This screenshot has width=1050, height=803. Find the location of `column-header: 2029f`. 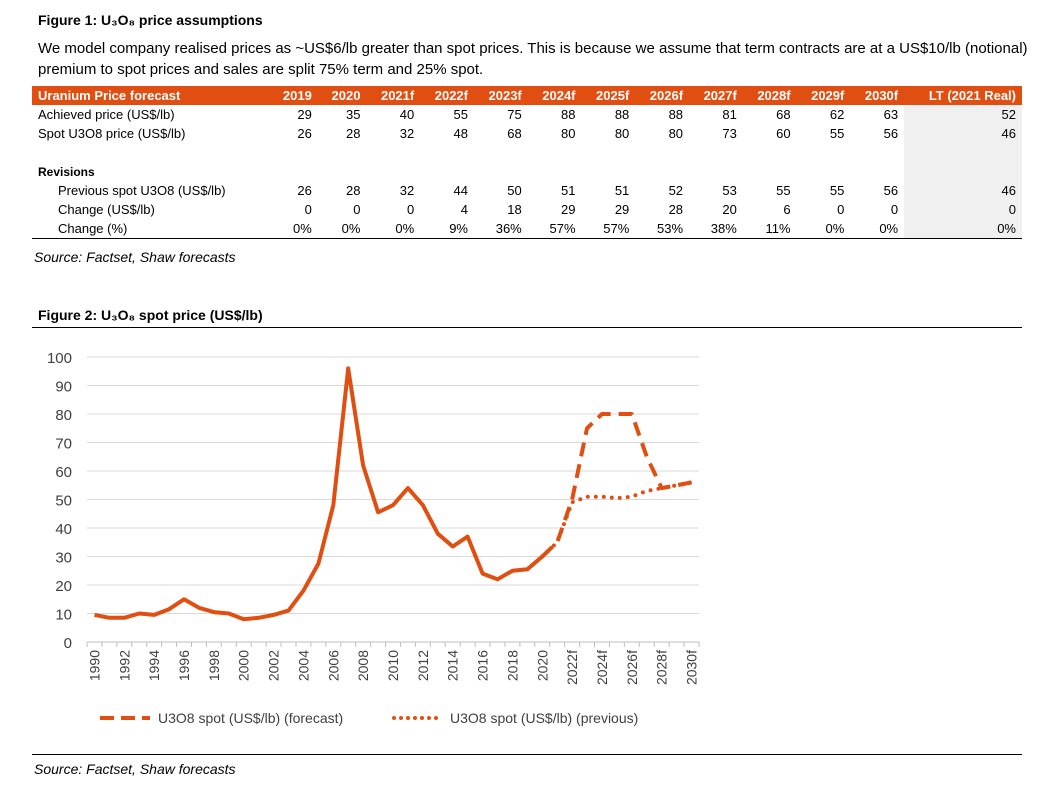

column-header: 2029f is located at coordinates (823, 95).